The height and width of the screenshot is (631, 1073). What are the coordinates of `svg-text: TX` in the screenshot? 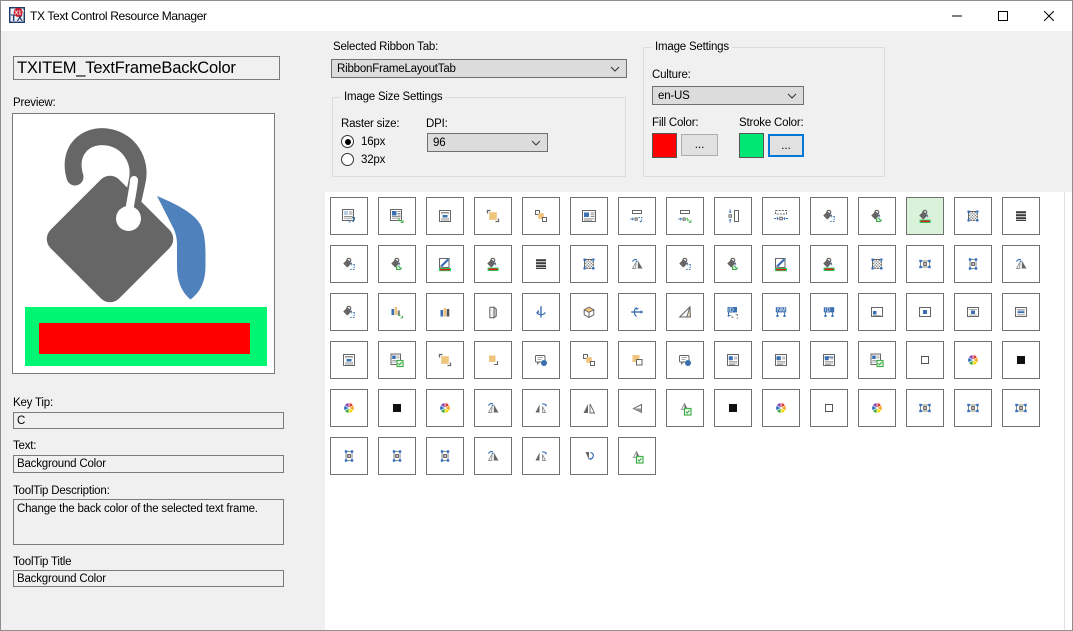 It's located at (17, 18).